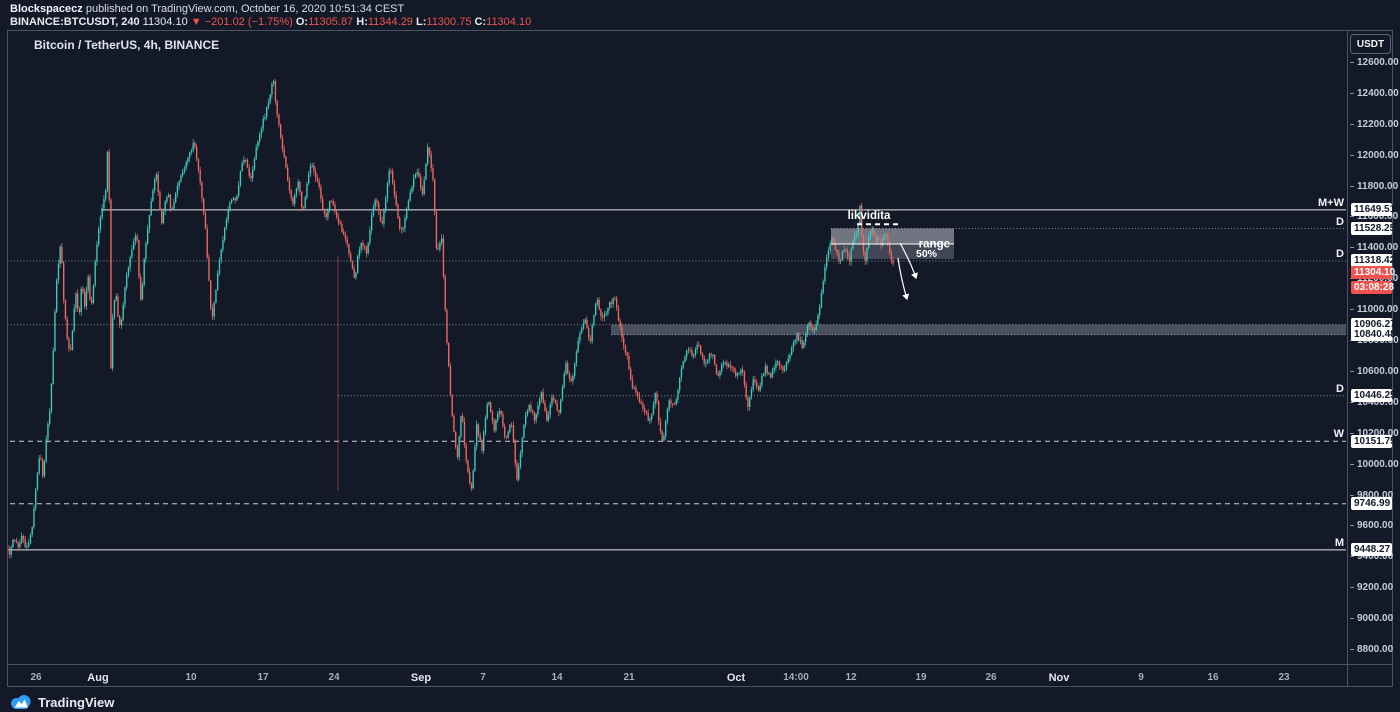  Describe the element at coordinates (1374, 248) in the screenshot. I see `price-tick: 11400.00` at that location.